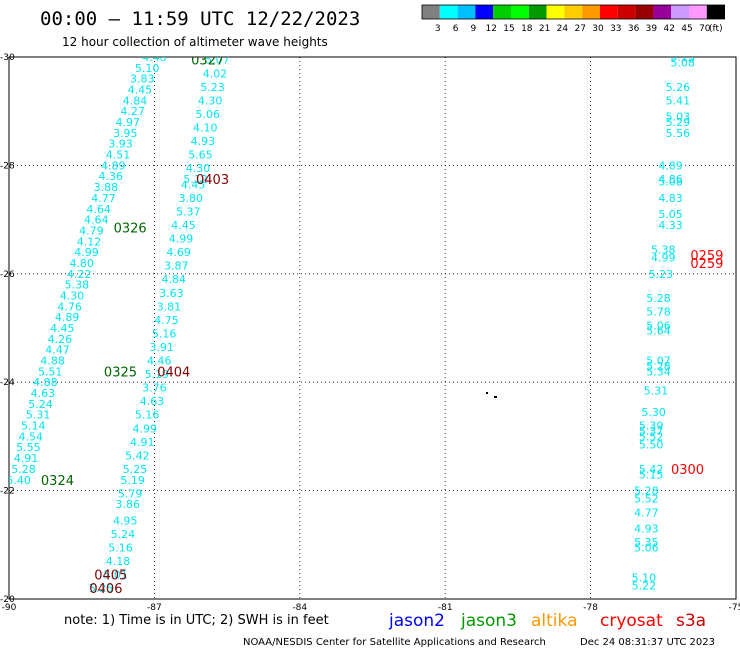 This screenshot has height=650, width=740. I want to click on pass-time-label: 0259, so click(706, 256).